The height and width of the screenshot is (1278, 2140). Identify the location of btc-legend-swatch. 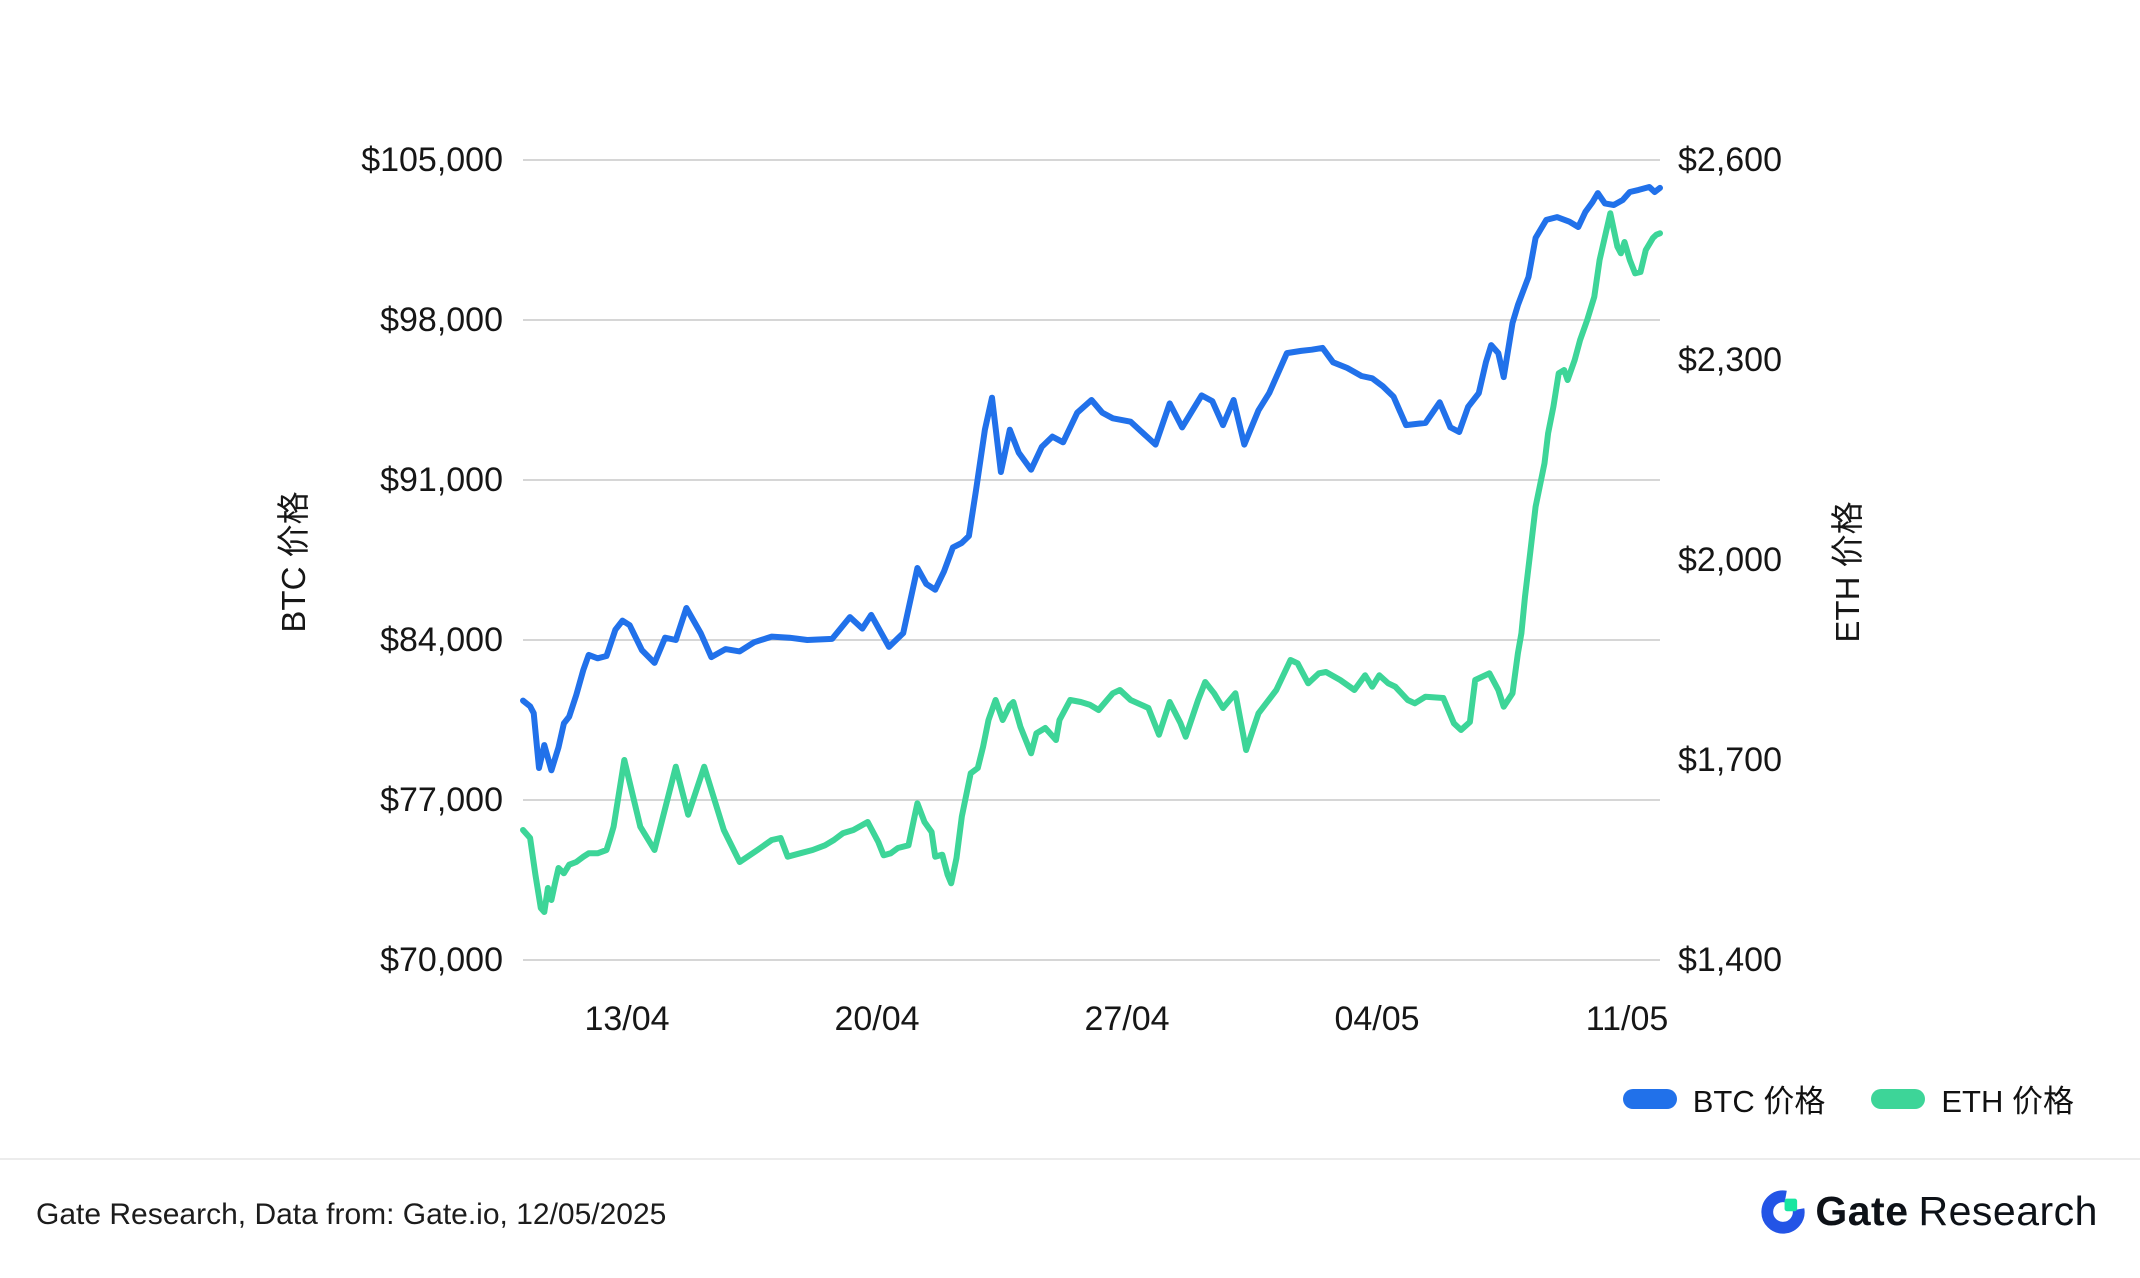
(1649, 1098).